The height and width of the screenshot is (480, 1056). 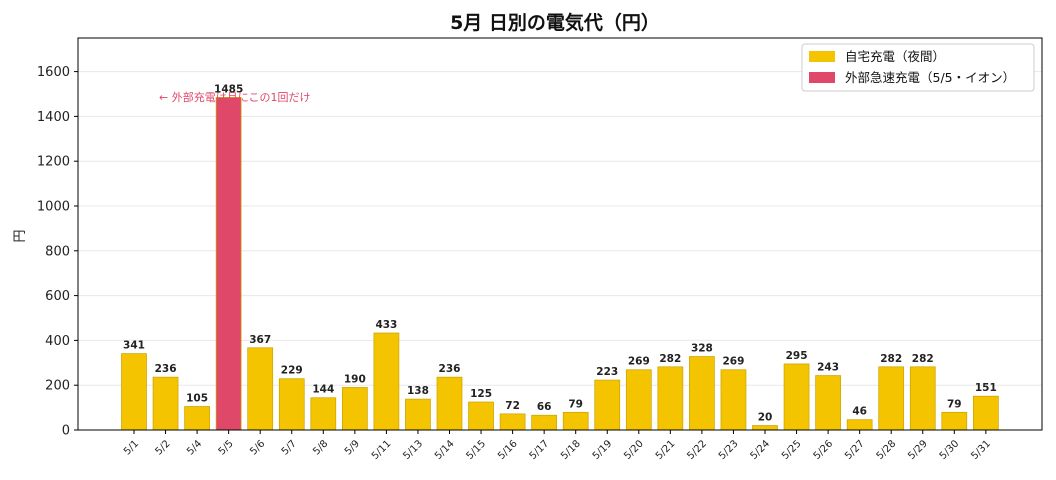 I want to click on data-label: 367, so click(x=260, y=340).